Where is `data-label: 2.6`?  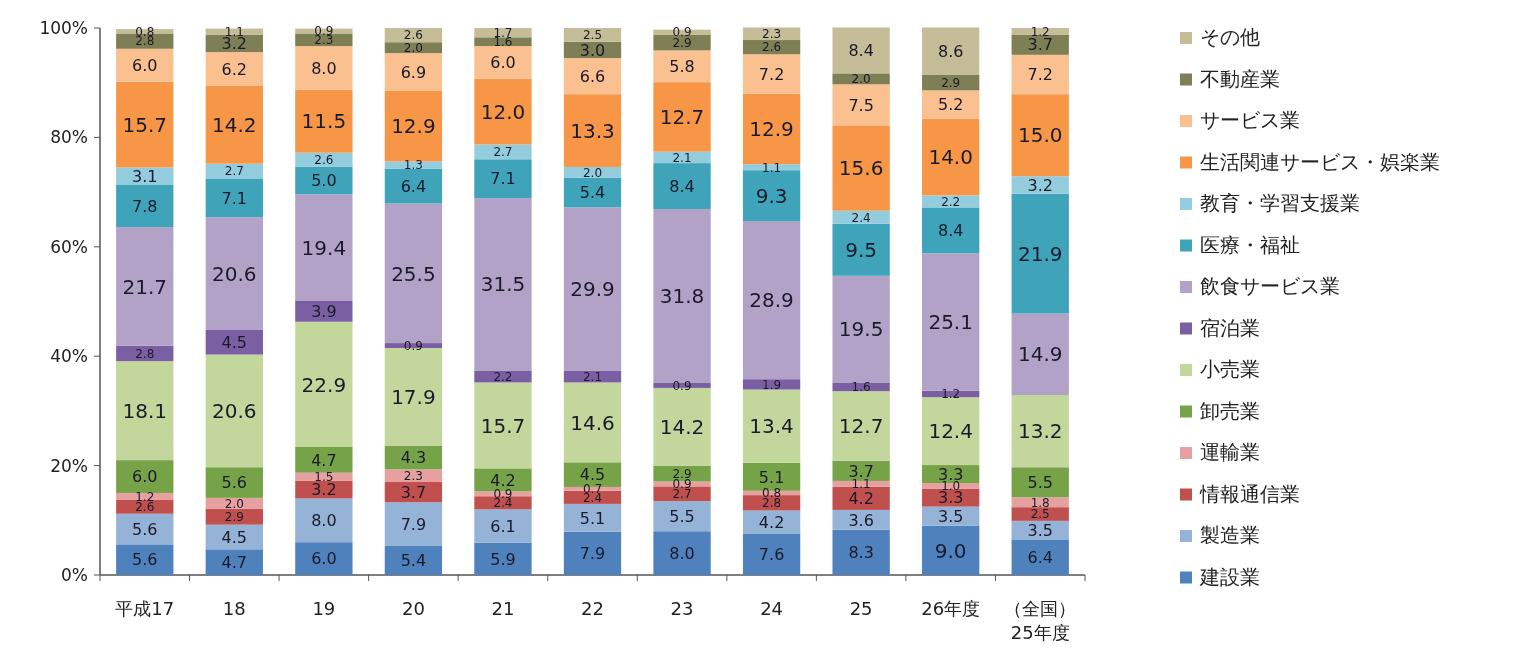 data-label: 2.6 is located at coordinates (413, 35).